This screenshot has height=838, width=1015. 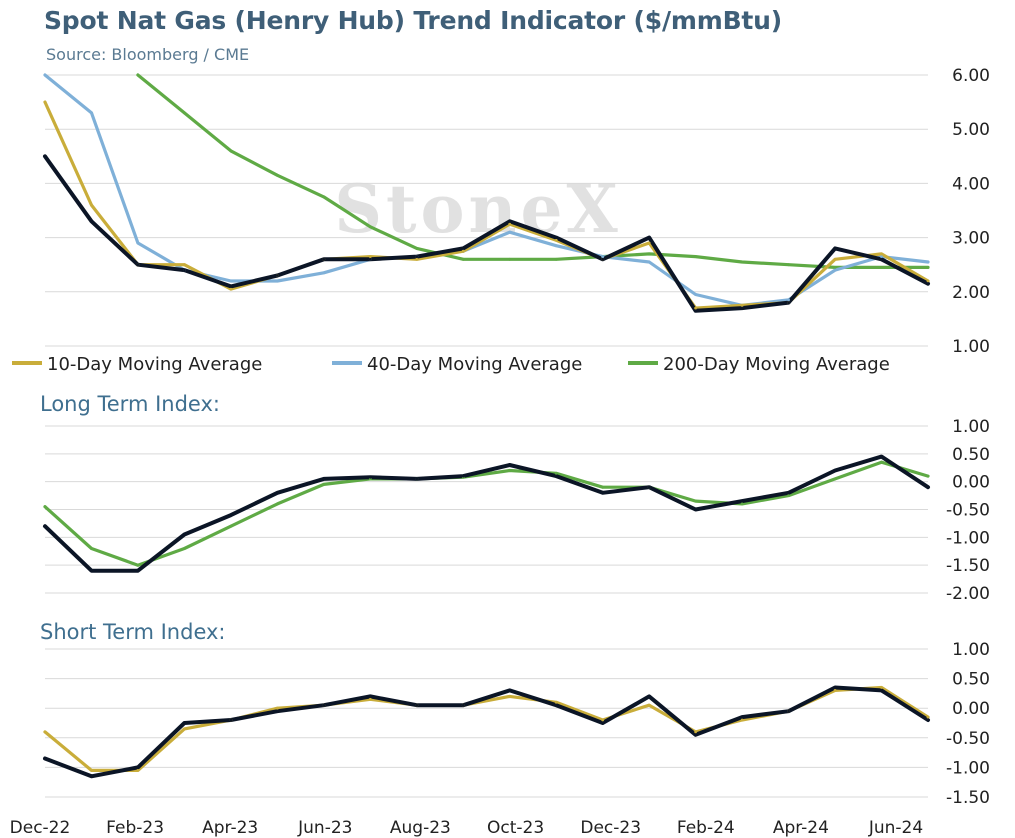 What do you see at coordinates (706, 828) in the screenshot?
I see `x-tick-label: Feb-24` at bounding box center [706, 828].